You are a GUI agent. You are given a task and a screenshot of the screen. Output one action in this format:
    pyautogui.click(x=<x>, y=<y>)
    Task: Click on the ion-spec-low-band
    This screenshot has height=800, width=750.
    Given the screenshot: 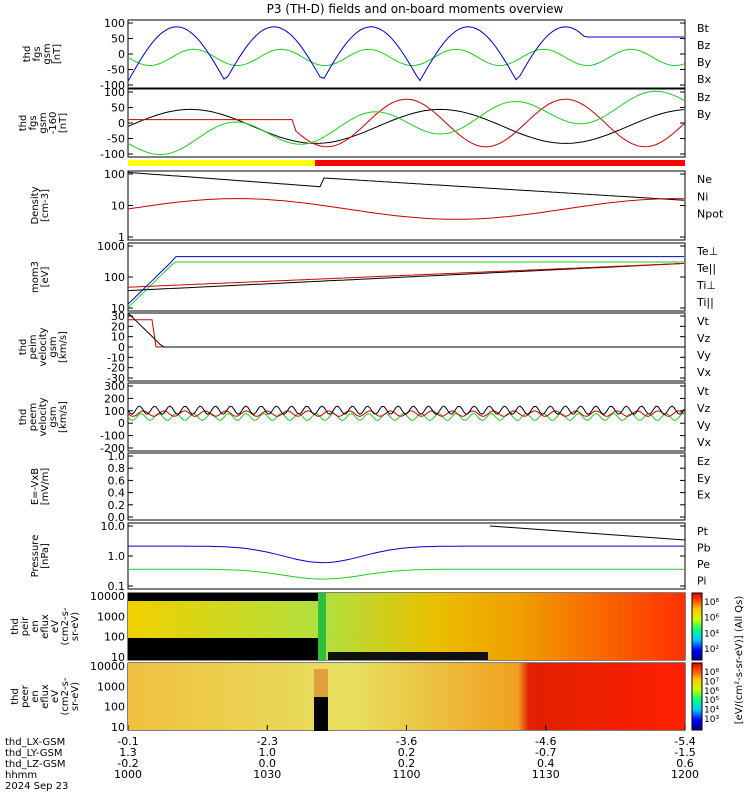 What is the action you would take?
    pyautogui.click(x=223, y=649)
    